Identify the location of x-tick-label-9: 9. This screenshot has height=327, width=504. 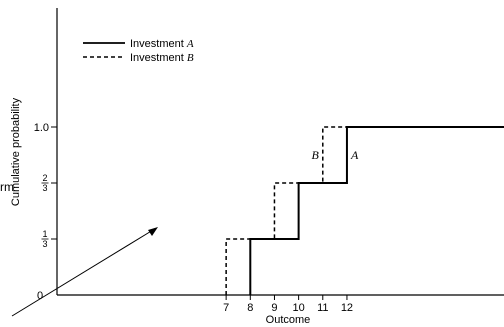
(274, 308).